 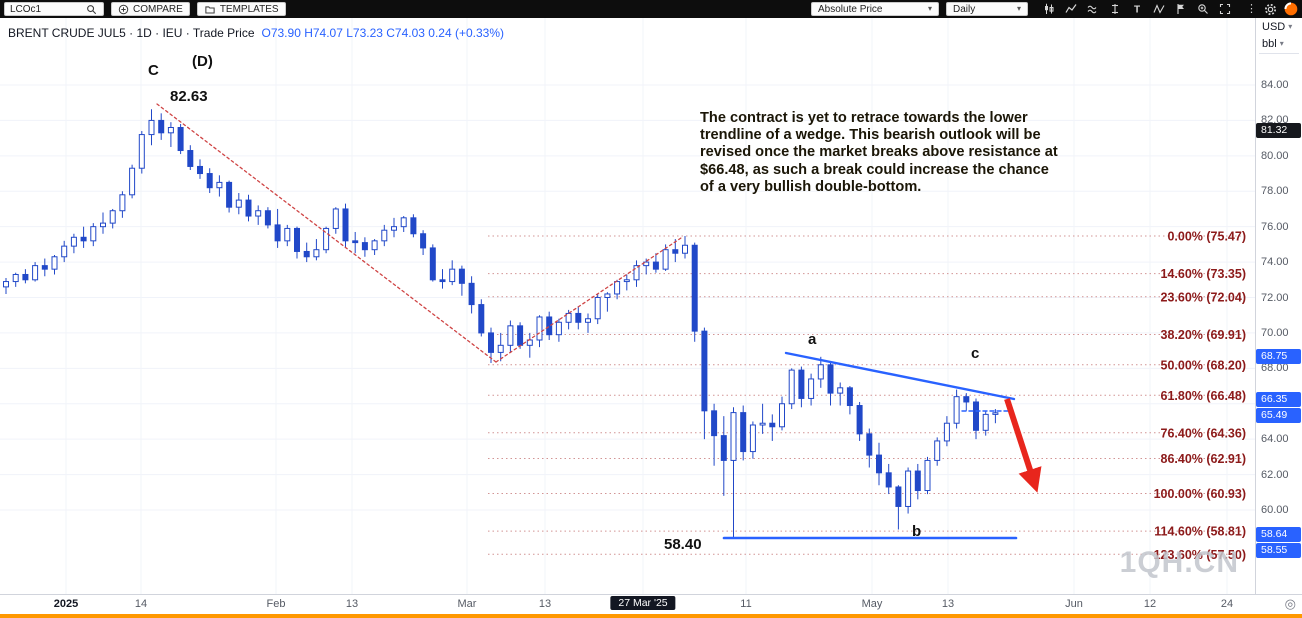 What do you see at coordinates (91, 9) in the screenshot?
I see `search-icon` at bounding box center [91, 9].